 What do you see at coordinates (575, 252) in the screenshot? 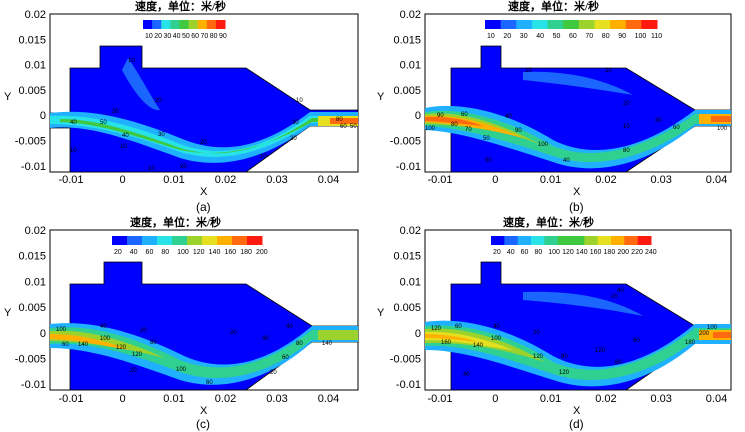
I see `colorbar-labels: 20 40 60 80 100 120 140 160 180 200 220 240` at bounding box center [575, 252].